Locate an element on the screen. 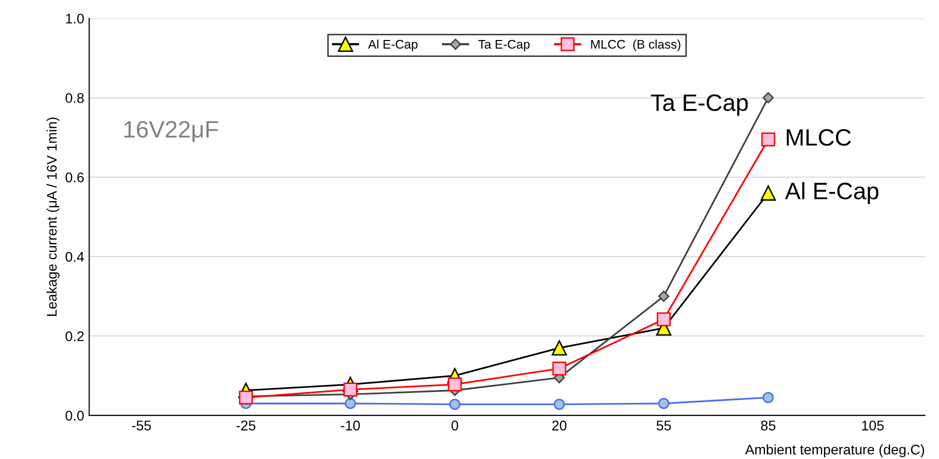 Image resolution: width=939 pixels, height=459 pixels. x-tick-label: -25 is located at coordinates (246, 425).